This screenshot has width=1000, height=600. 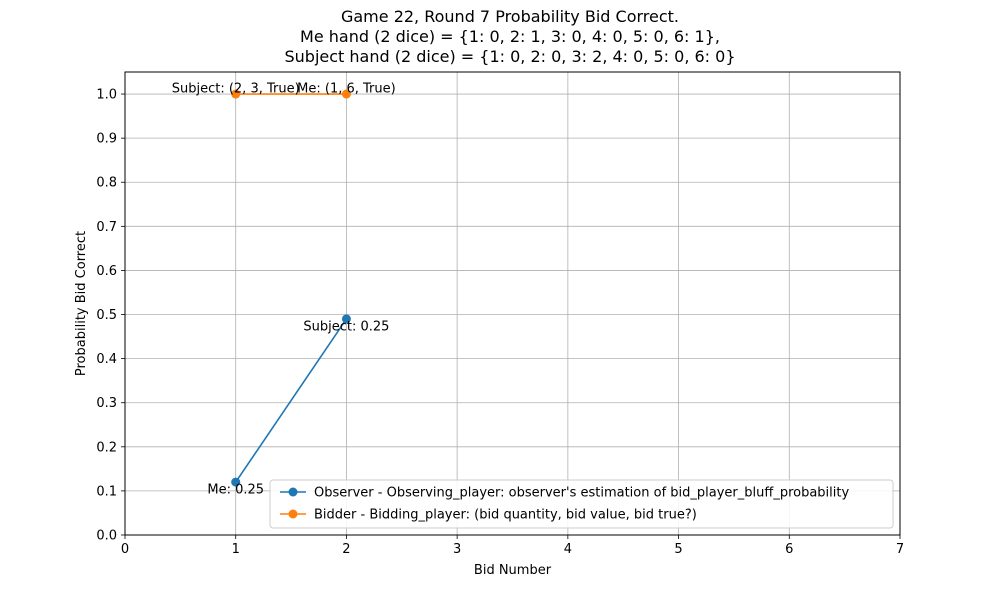 What do you see at coordinates (106, 536) in the screenshot?
I see `y-tick-label: 0.0` at bounding box center [106, 536].